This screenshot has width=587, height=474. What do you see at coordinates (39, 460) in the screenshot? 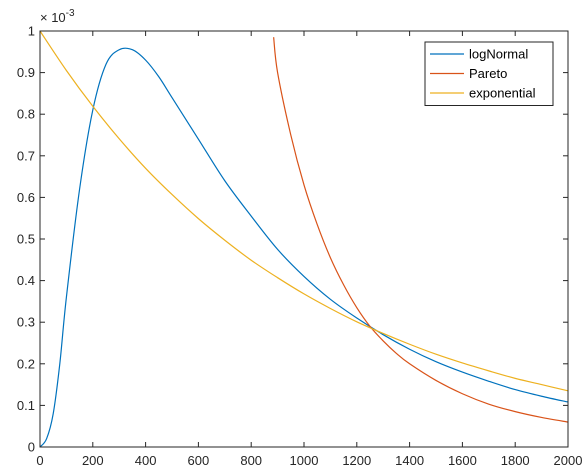
I see `x-tick-label: 0` at bounding box center [39, 460].